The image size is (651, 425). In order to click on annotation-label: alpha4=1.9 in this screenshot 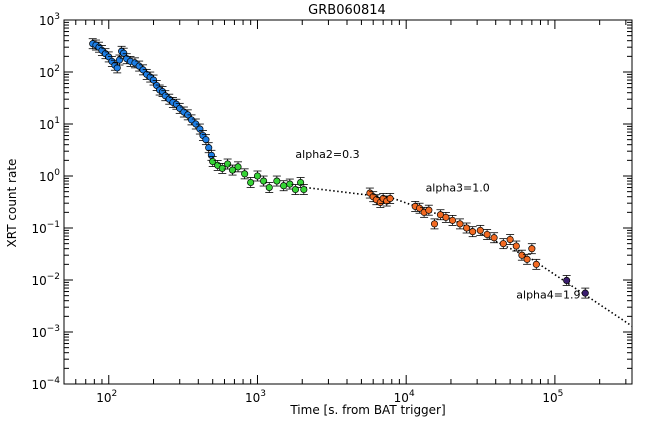, I will do `click(548, 295)`.